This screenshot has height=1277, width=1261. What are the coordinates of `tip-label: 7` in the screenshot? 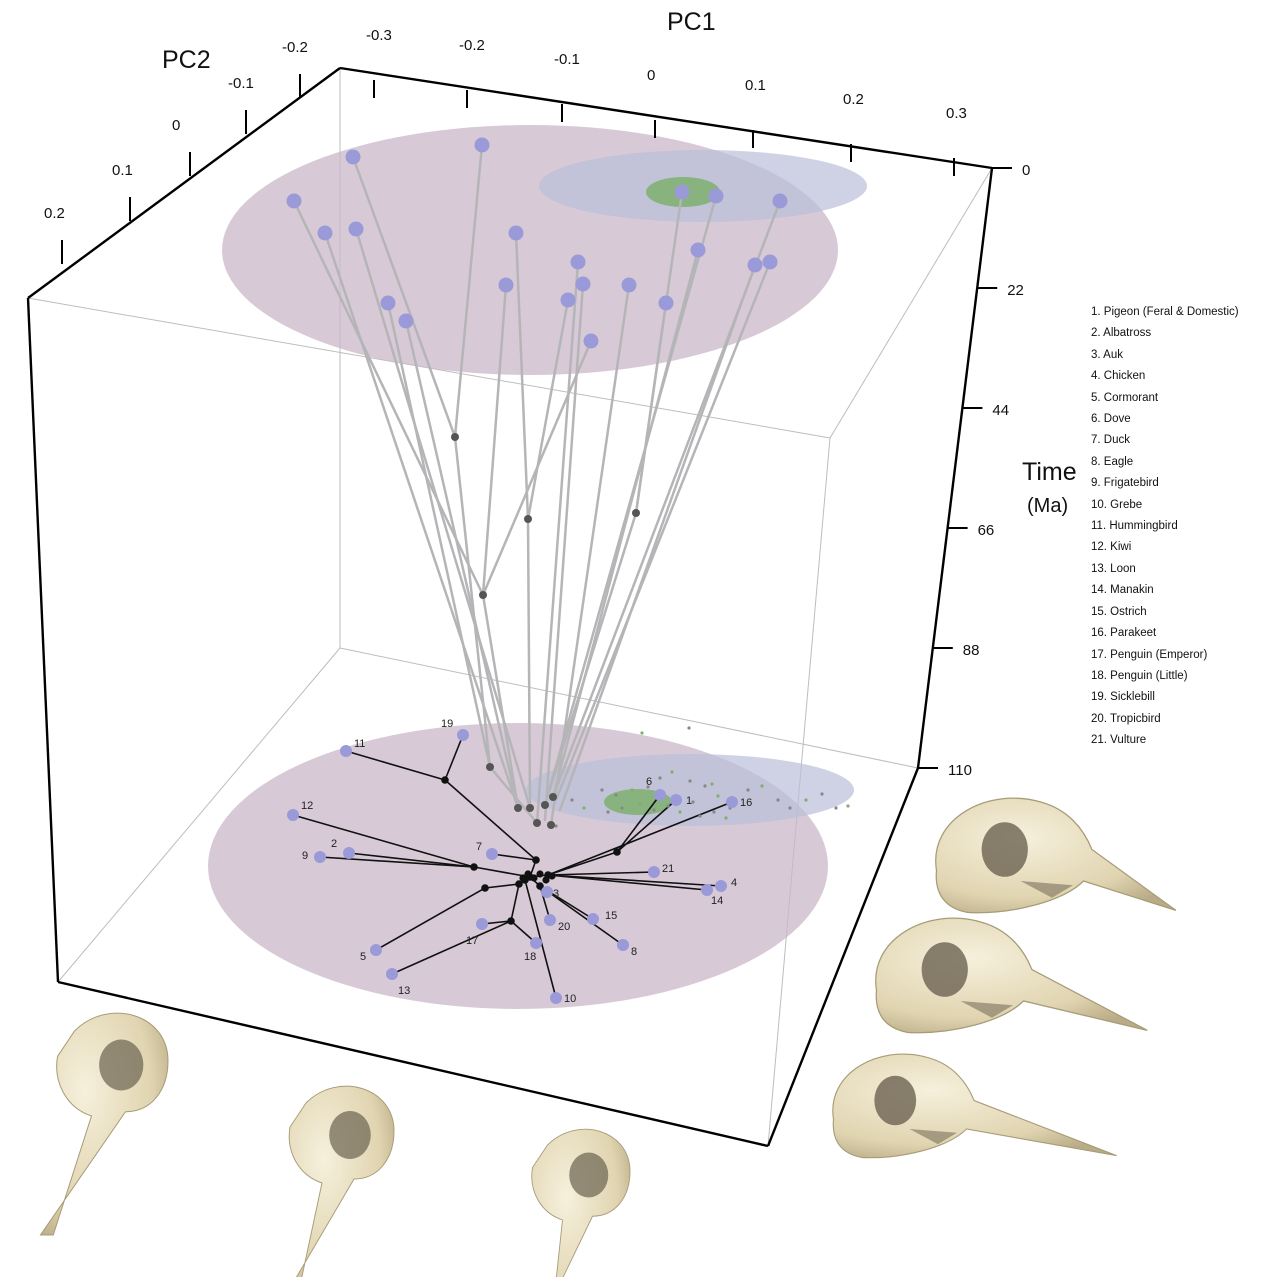 It's located at (479, 847).